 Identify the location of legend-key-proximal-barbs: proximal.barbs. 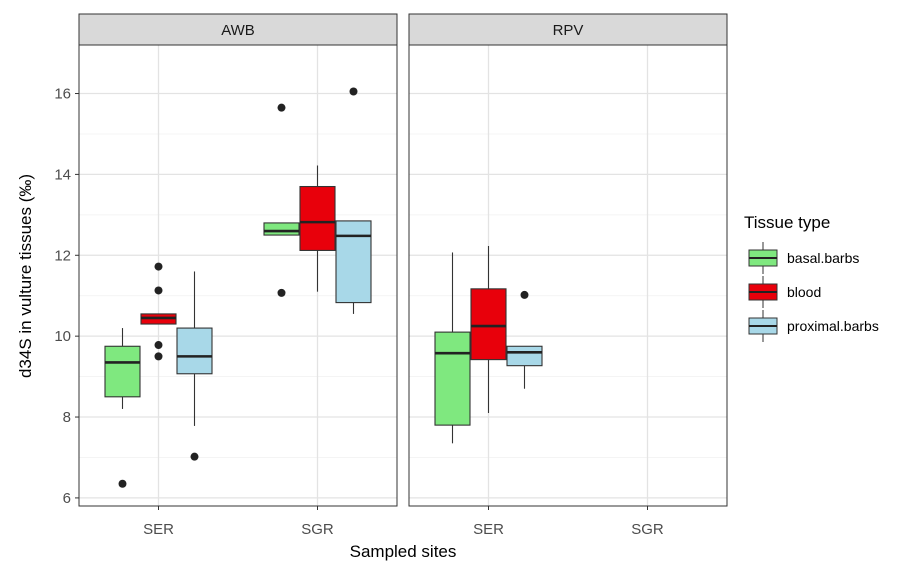
(813, 326).